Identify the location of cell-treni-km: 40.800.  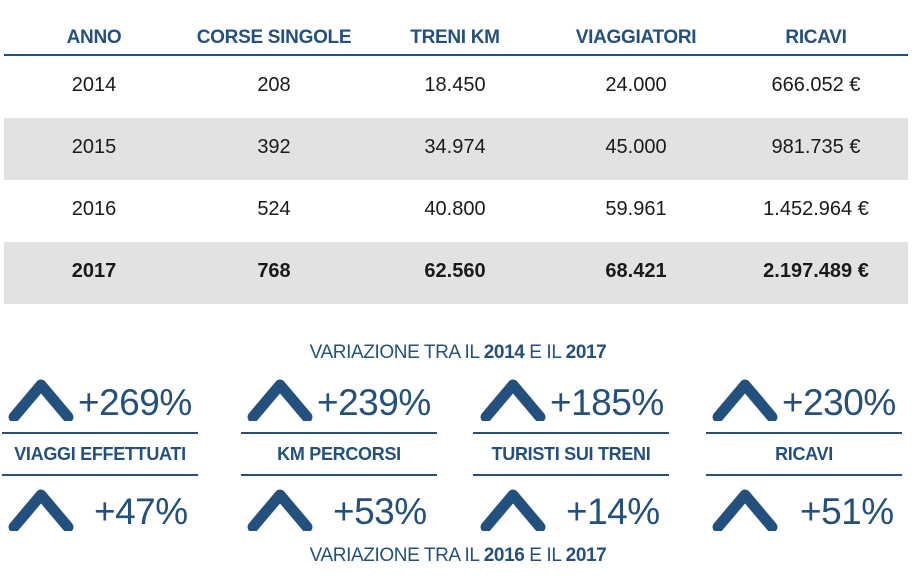
(455, 209).